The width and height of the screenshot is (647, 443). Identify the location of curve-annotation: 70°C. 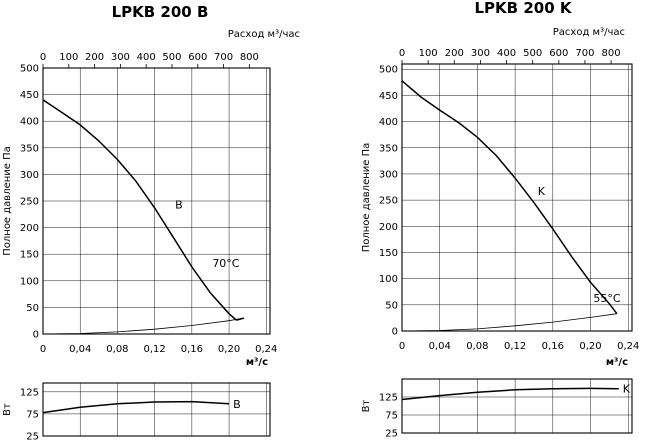
(225, 263).